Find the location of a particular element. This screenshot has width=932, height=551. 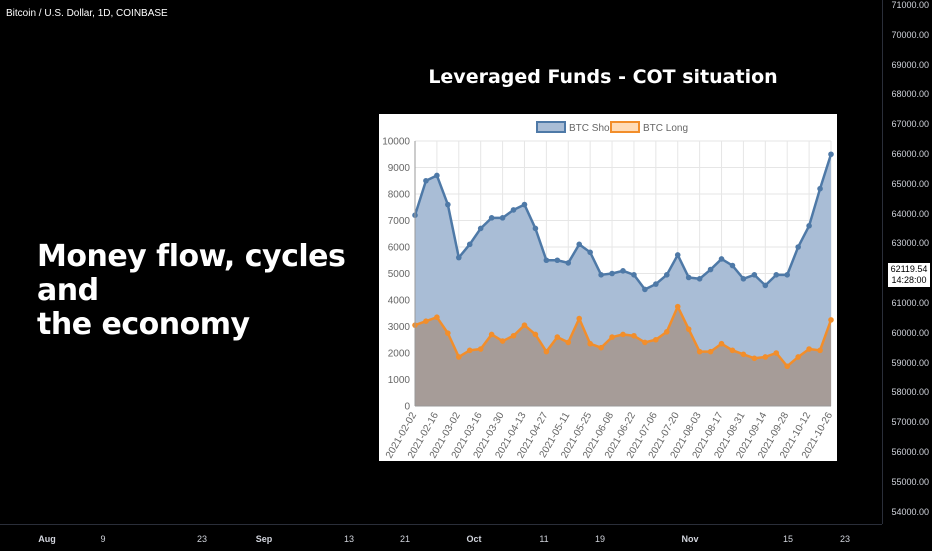

time-tick-label: 21 is located at coordinates (405, 539).